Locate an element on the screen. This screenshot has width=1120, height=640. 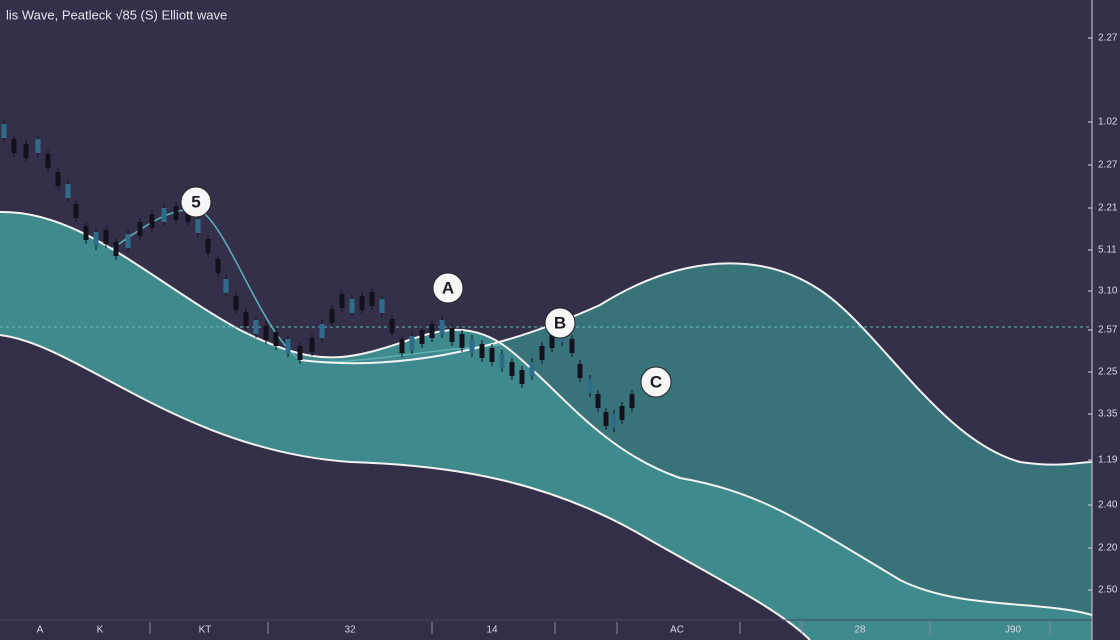
y-axis-label: 3.10 is located at coordinates (1108, 291).